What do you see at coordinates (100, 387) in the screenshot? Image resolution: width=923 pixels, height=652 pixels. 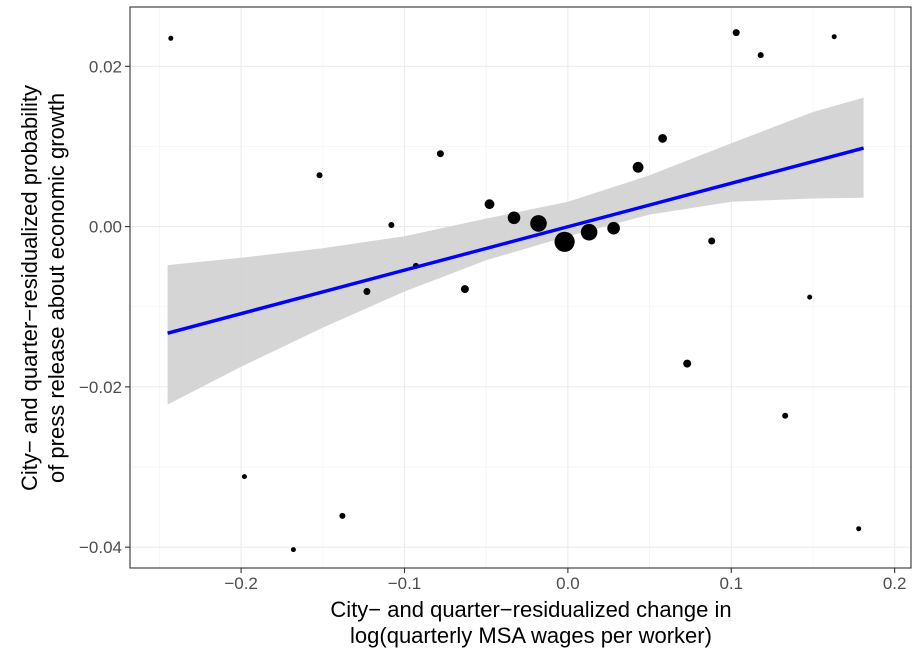 I see `y-tick-label: −0.02` at bounding box center [100, 387].